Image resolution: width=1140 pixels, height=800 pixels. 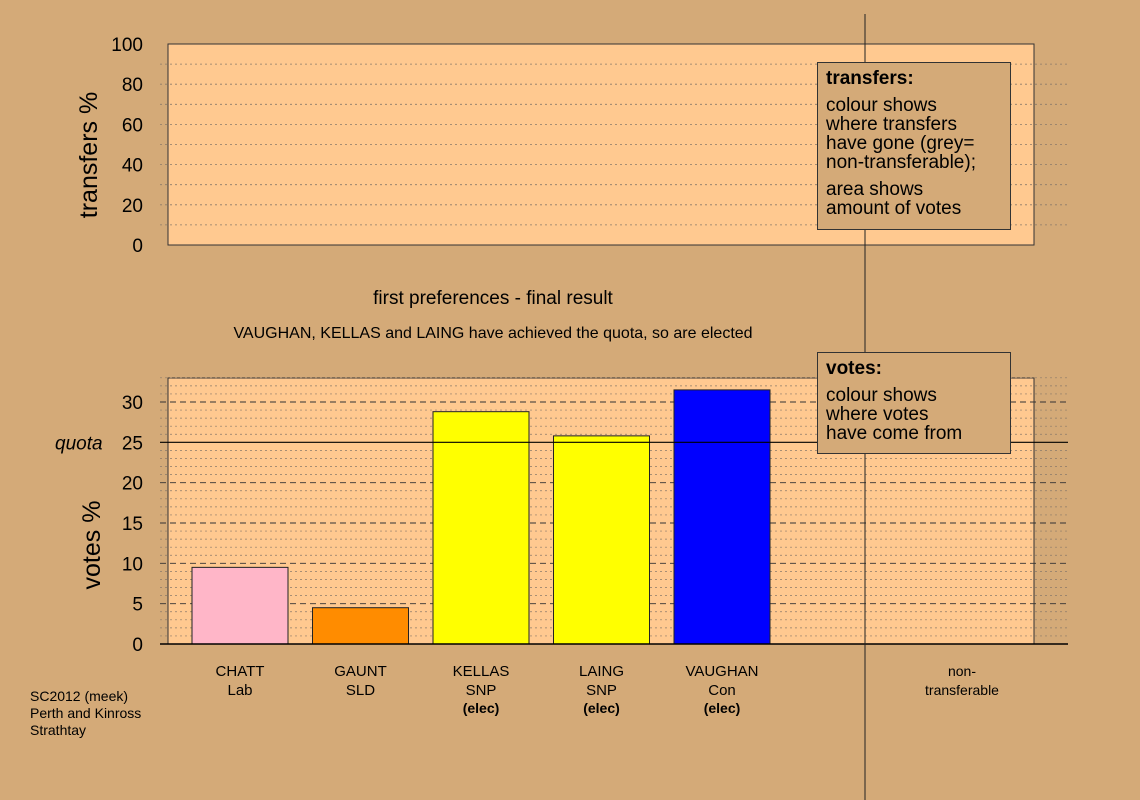 What do you see at coordinates (132, 85) in the screenshot?
I see `transfers-tick-label: 80` at bounding box center [132, 85].